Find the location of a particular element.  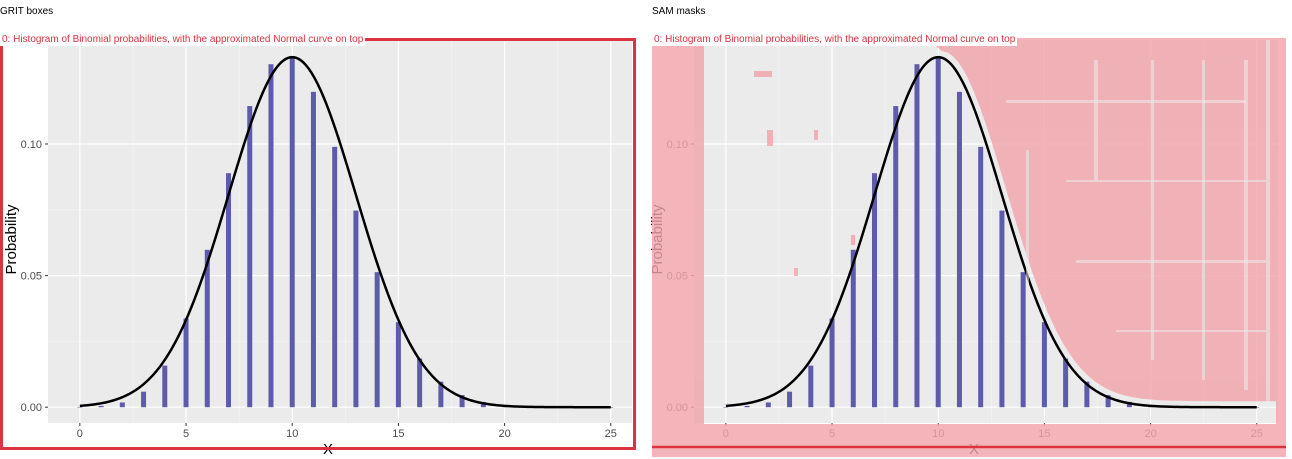

y-tick-label: 0.10 is located at coordinates (31, 145).